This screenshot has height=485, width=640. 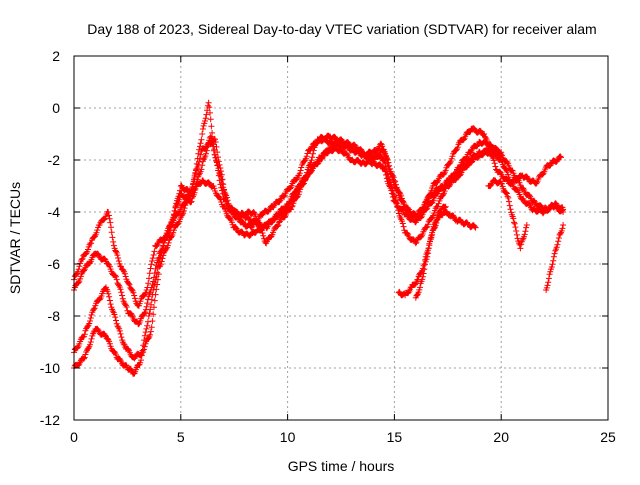 I want to click on y-axis-label: SDTVAR / TECUs, so click(x=15, y=238).